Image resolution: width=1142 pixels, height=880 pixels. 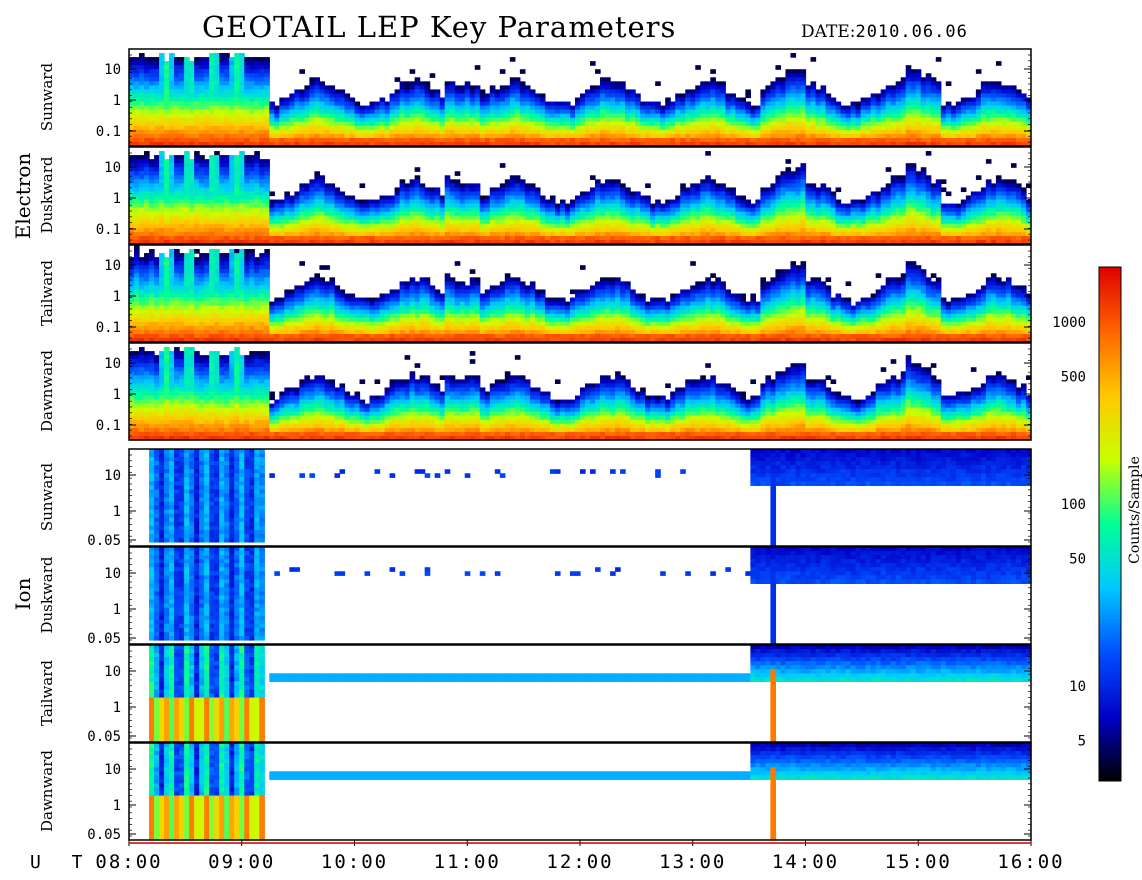 I want to click on ion-tailward-ytick-label: 0.05, so click(x=104, y=737).